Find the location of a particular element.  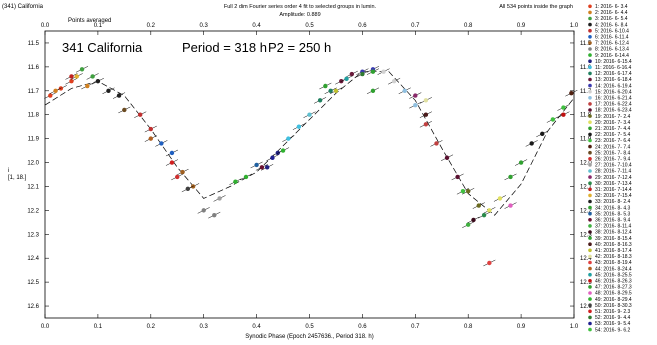

legend-entry: 50: 2016- 8-30.3 is located at coordinates (613, 306).